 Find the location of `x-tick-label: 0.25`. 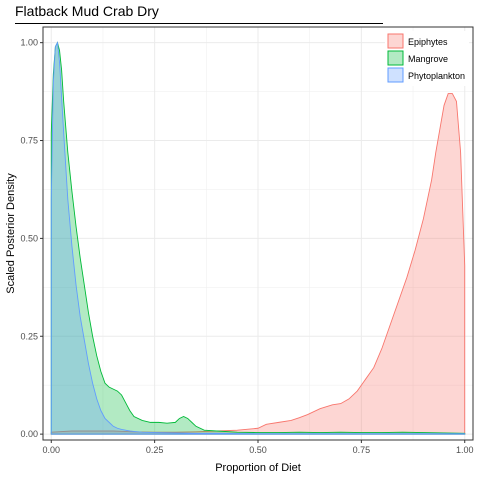

x-tick-label: 0.25 is located at coordinates (155, 450).